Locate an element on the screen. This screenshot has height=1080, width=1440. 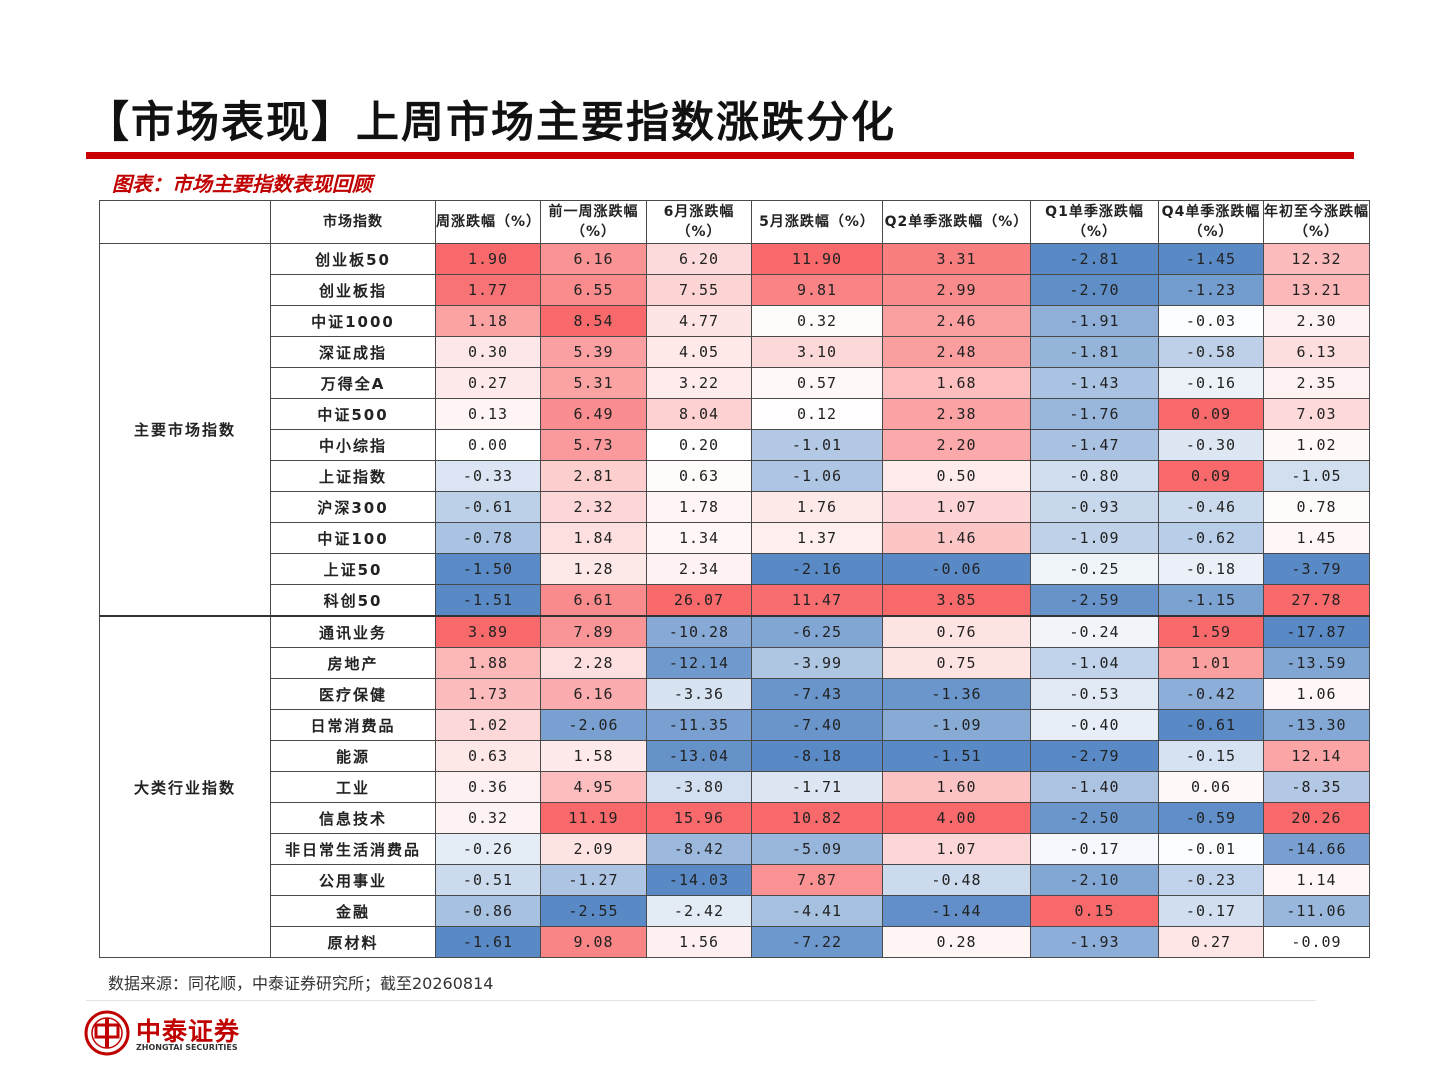
table-row: 中证500 0.13 6.49 8.04 0.12 2.38 -1.76 0.09 7.03 is located at coordinates (735, 414).